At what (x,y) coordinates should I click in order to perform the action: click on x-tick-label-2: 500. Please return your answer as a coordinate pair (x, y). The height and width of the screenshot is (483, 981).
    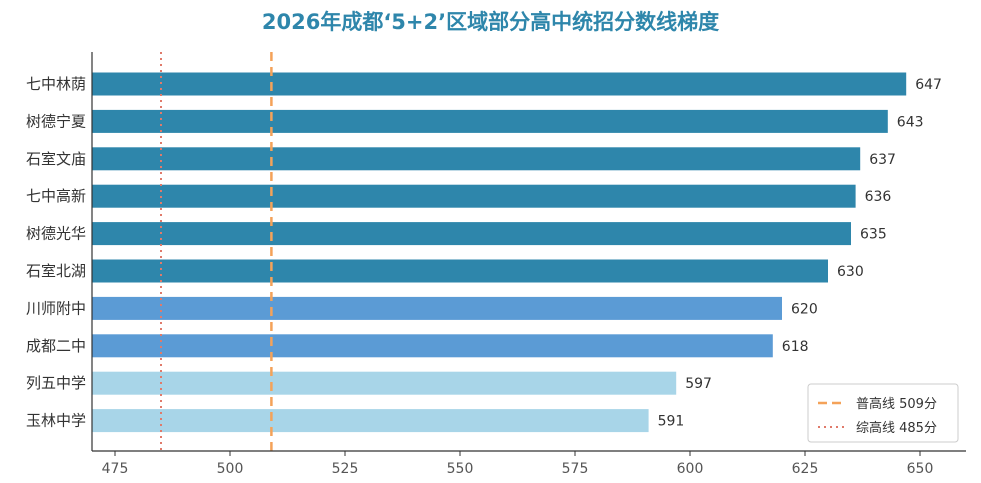
    Looking at the image, I should click on (230, 469).